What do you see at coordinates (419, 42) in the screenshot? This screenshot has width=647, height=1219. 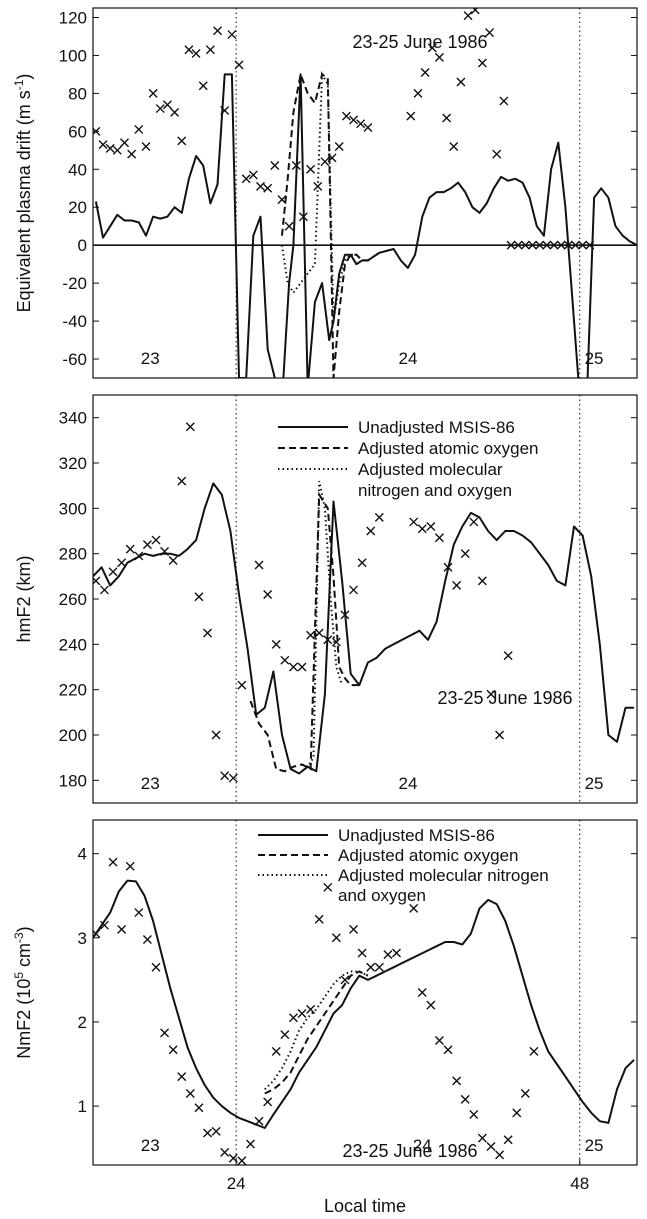 I see `chart-title: 23-25 June 1986` at bounding box center [419, 42].